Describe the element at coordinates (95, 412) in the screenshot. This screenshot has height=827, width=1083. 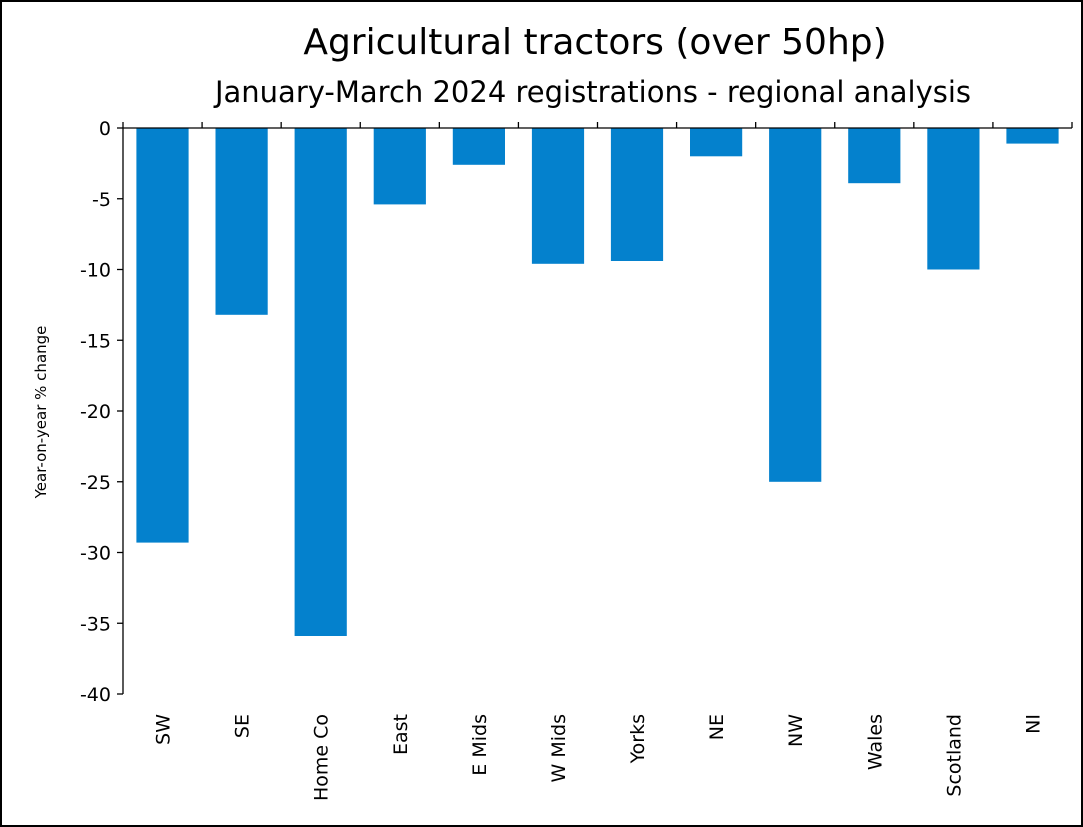
I see `y-tick-label: -20` at that location.